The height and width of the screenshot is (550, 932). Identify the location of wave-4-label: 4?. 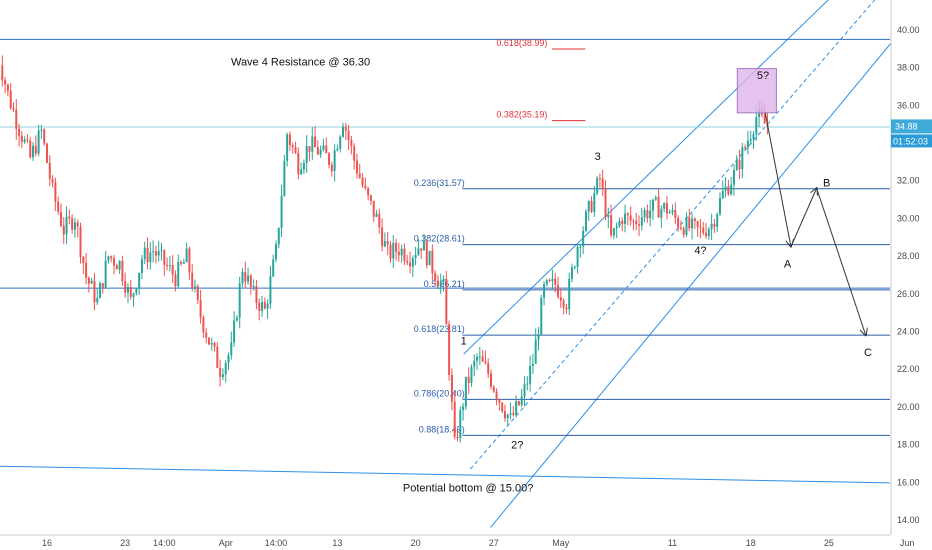
(700, 251).